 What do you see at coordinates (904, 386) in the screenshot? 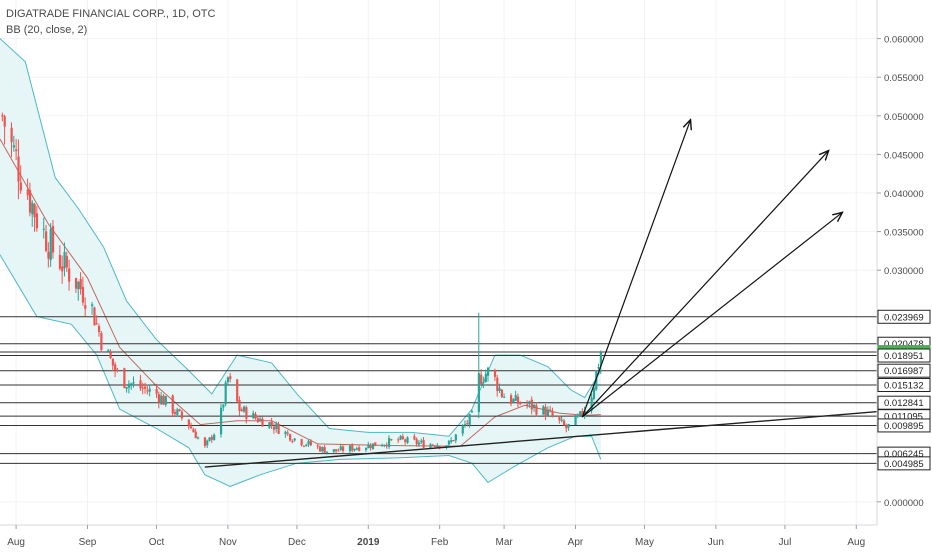
I see `level-price-label: 0.015132` at bounding box center [904, 386].